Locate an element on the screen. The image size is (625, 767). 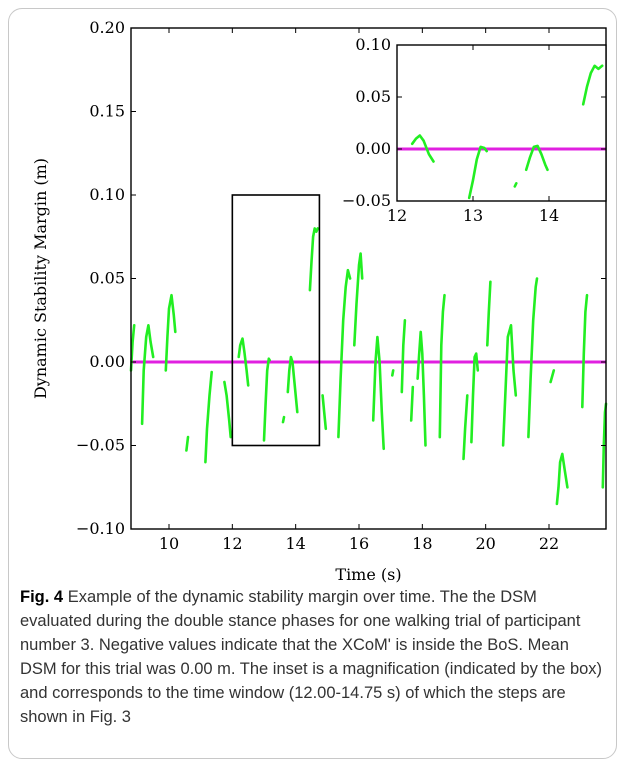
main-y-tick-label: −0.05 is located at coordinates (100, 445).